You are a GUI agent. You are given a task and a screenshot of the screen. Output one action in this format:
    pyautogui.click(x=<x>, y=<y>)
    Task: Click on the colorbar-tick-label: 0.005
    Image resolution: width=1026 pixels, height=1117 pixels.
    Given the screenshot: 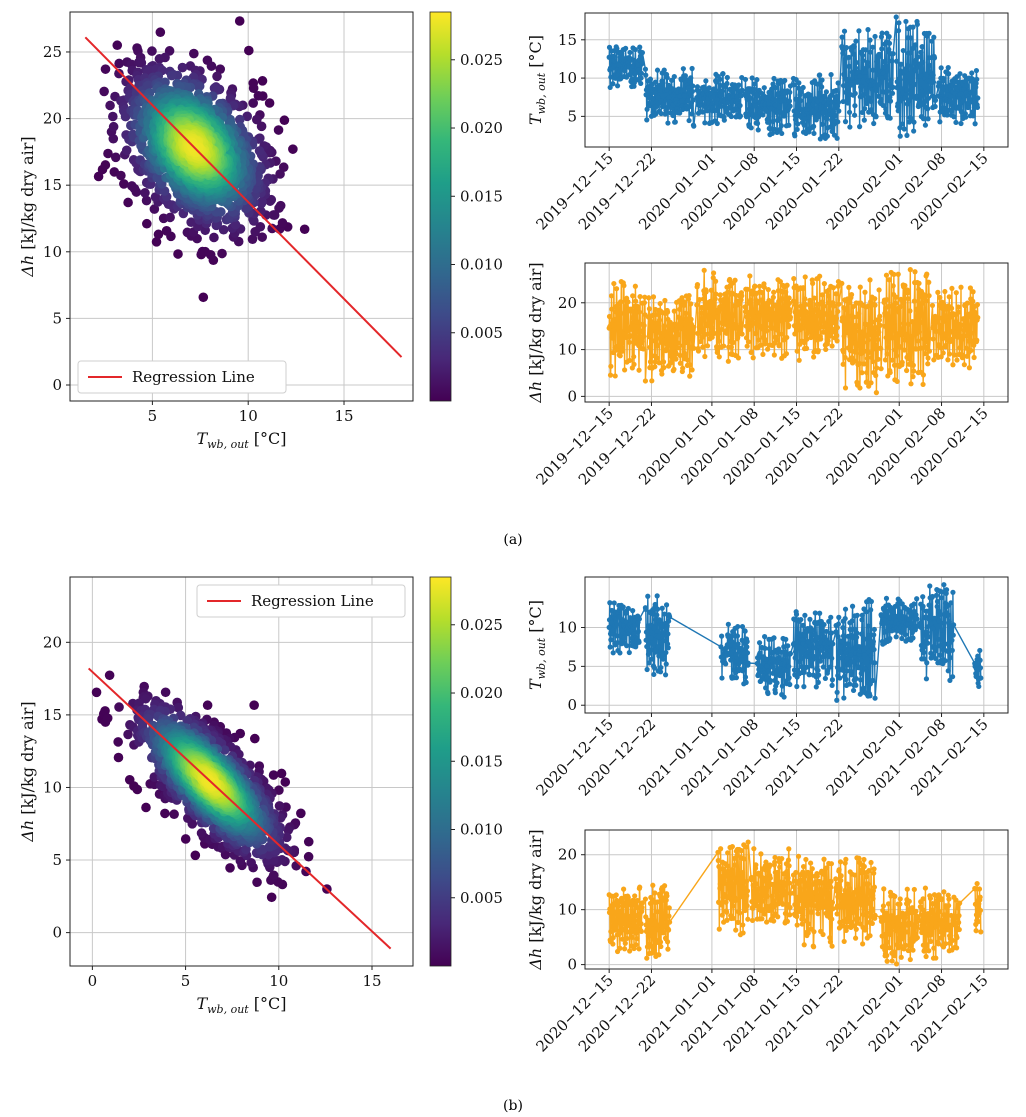 What is the action you would take?
    pyautogui.click(x=481, y=333)
    